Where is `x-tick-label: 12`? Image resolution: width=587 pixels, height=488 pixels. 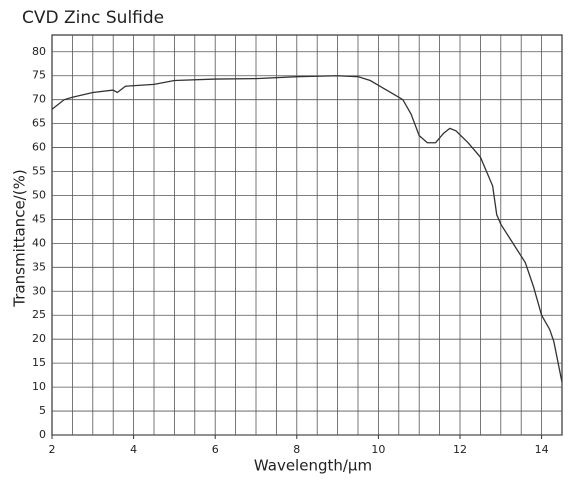
x-tick-label: 12 is located at coordinates (460, 449).